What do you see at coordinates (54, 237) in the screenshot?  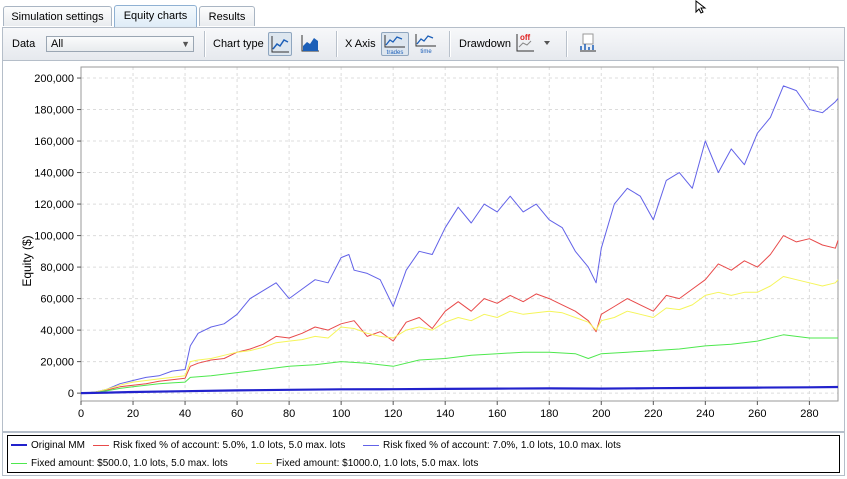 I see `y-tick-label: 100,000` at bounding box center [54, 237].